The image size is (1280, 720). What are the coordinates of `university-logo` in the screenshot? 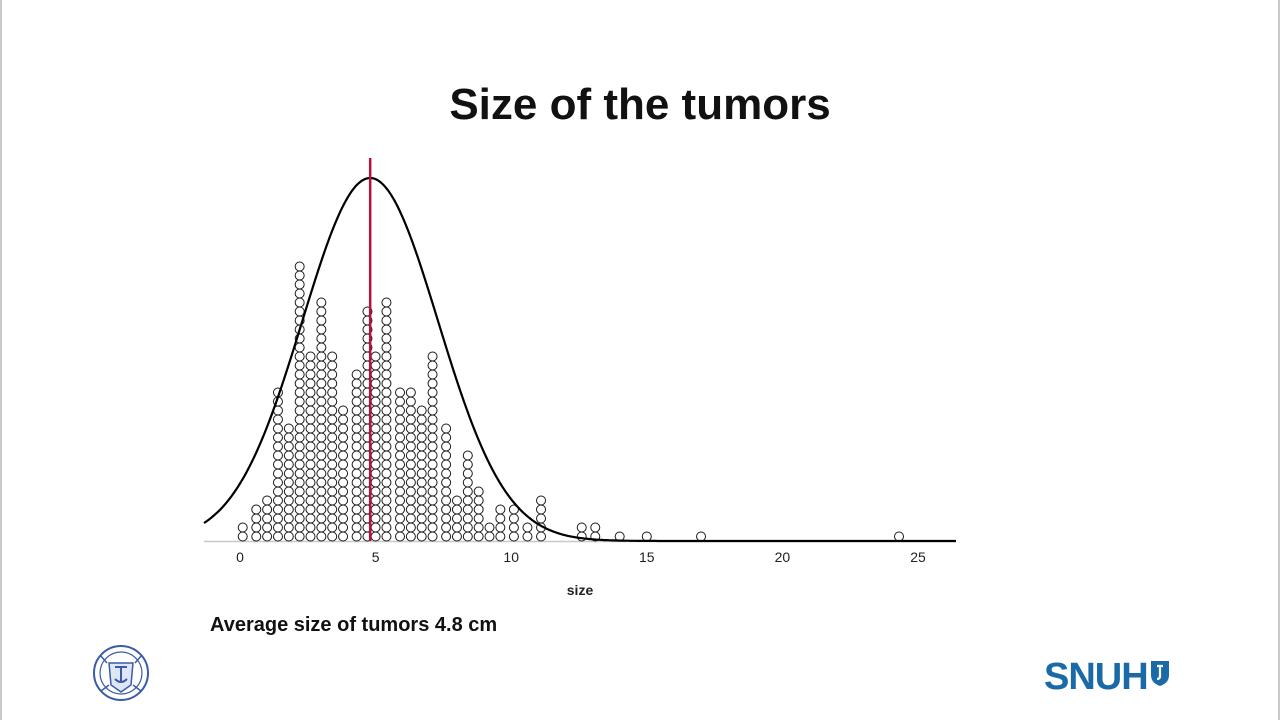 It's located at (121, 675).